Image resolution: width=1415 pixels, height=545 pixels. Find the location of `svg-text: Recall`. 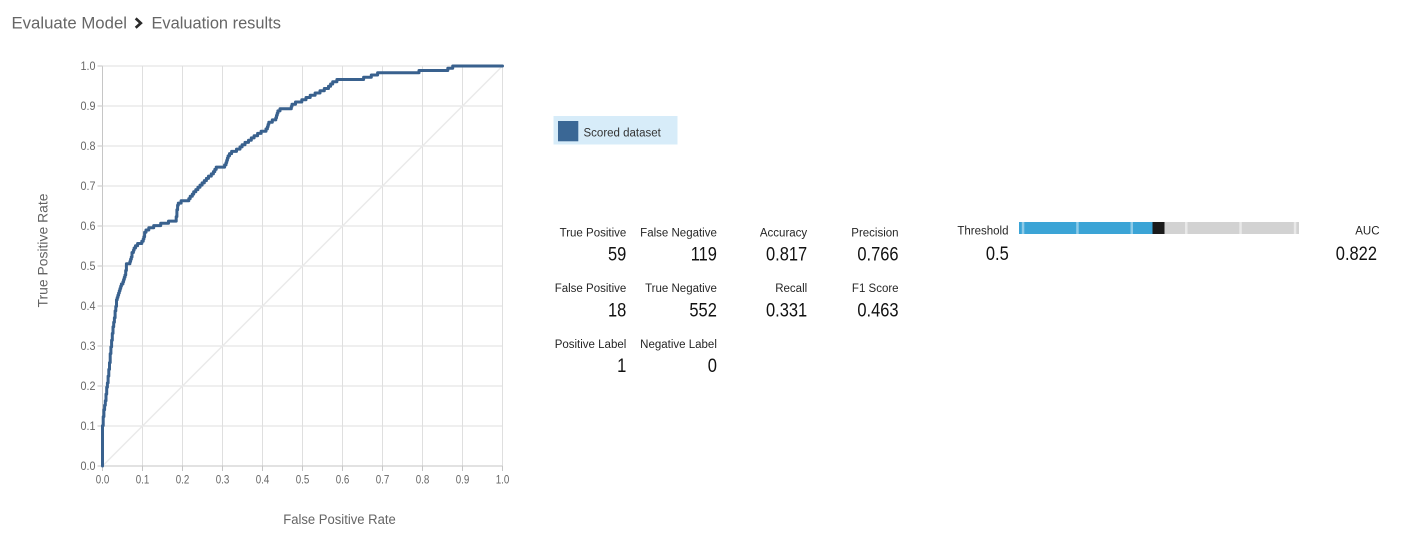

svg-text: Recall is located at coordinates (791, 289).